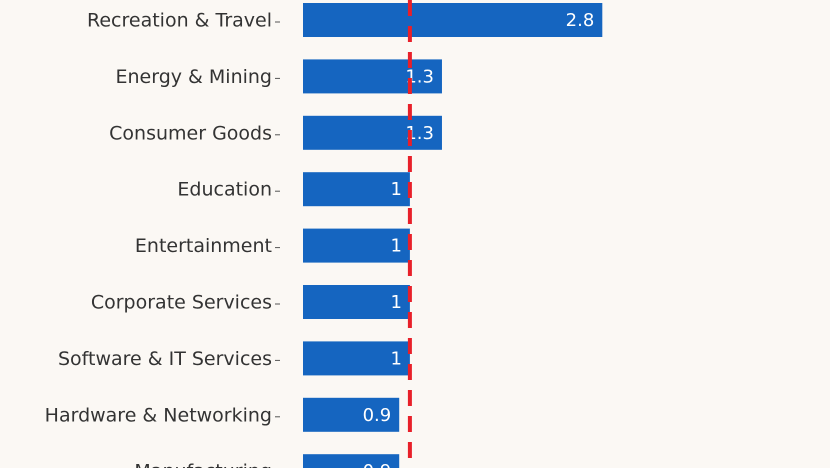 This screenshot has height=468, width=830. What do you see at coordinates (179, 21) in the screenshot?
I see `y-tick-label: Recreation & Travel` at bounding box center [179, 21].